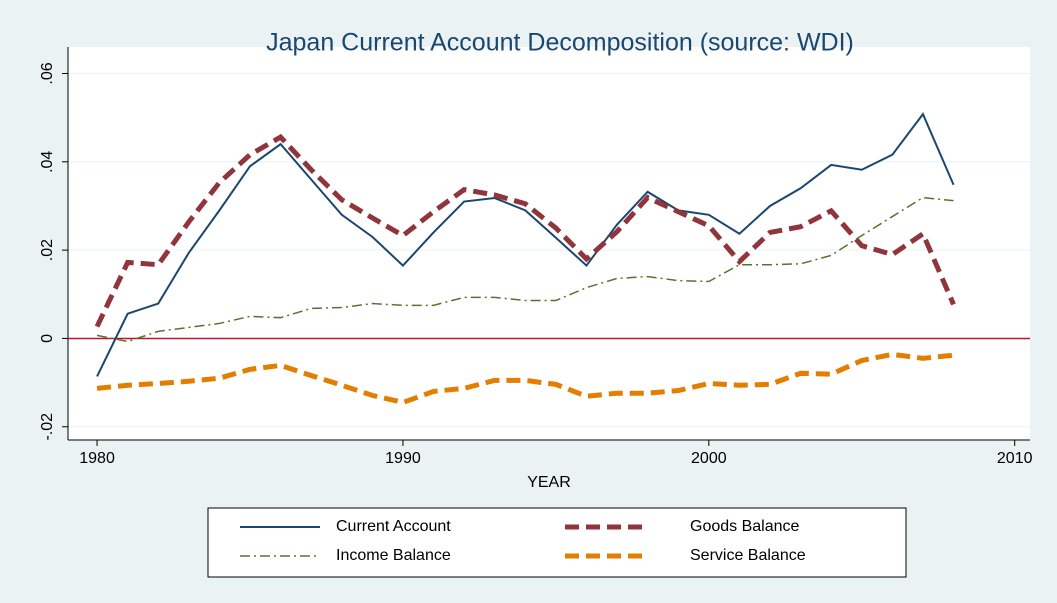 The width and height of the screenshot is (1057, 603). What do you see at coordinates (748, 555) in the screenshot?
I see `legend-label: Service Balance` at bounding box center [748, 555].